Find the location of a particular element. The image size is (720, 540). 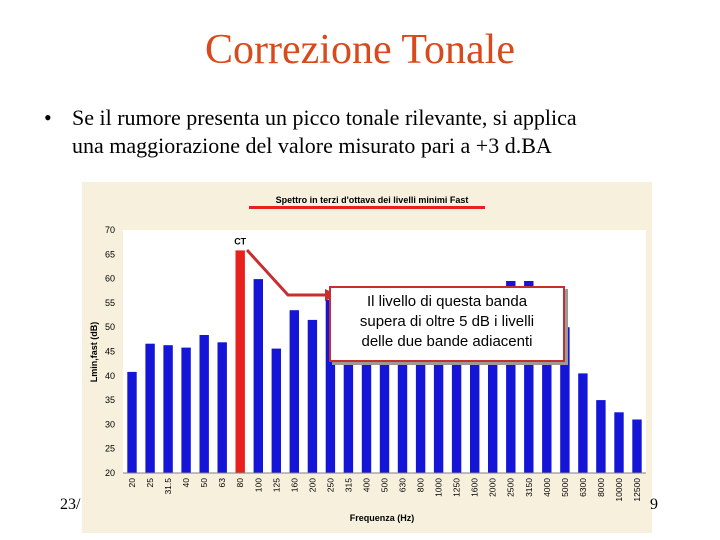

x-tick-label: 25 is located at coordinates (150, 483).